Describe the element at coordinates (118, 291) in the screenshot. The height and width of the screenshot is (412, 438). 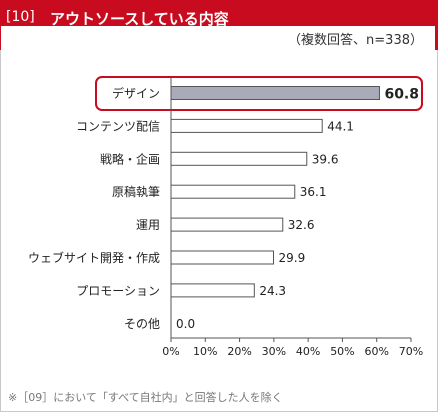
I see `category-label: プロモーション` at that location.